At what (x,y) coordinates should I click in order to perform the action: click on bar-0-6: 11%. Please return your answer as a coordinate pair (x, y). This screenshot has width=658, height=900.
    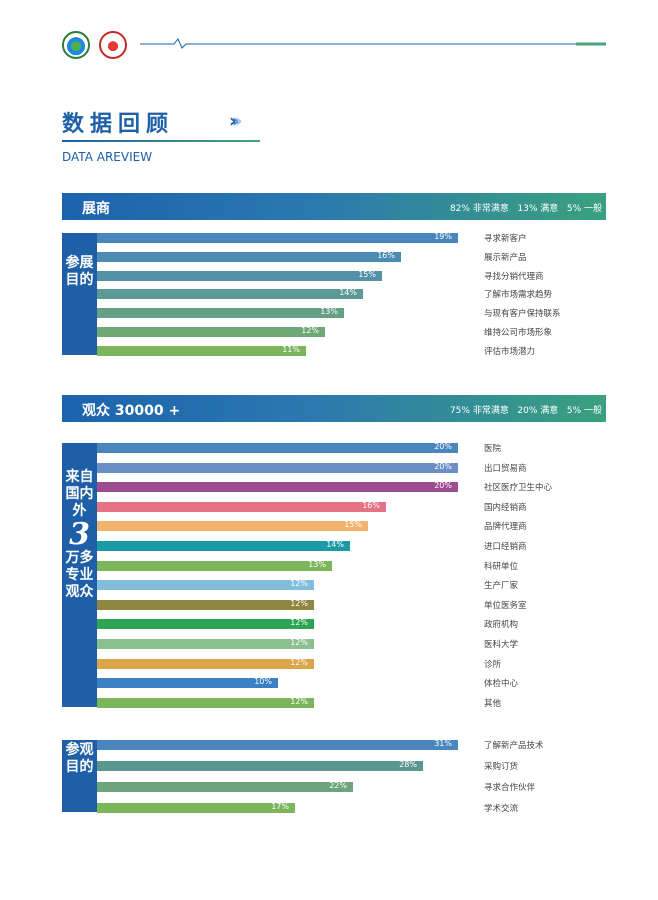
    Looking at the image, I should click on (201, 350).